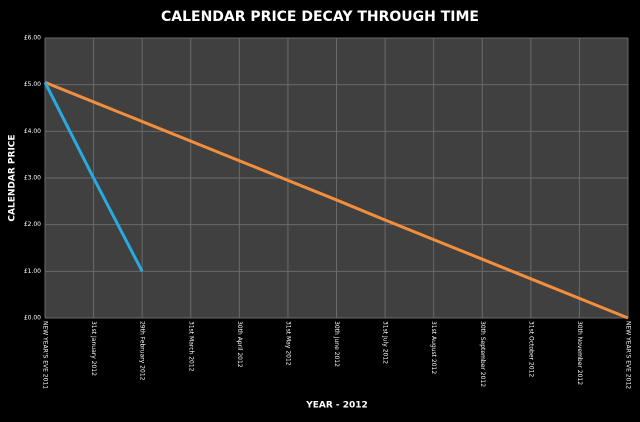 Image resolution: width=640 pixels, height=422 pixels. What do you see at coordinates (336, 406) in the screenshot?
I see `x-axis-label: YEAR - 2012` at bounding box center [336, 406].